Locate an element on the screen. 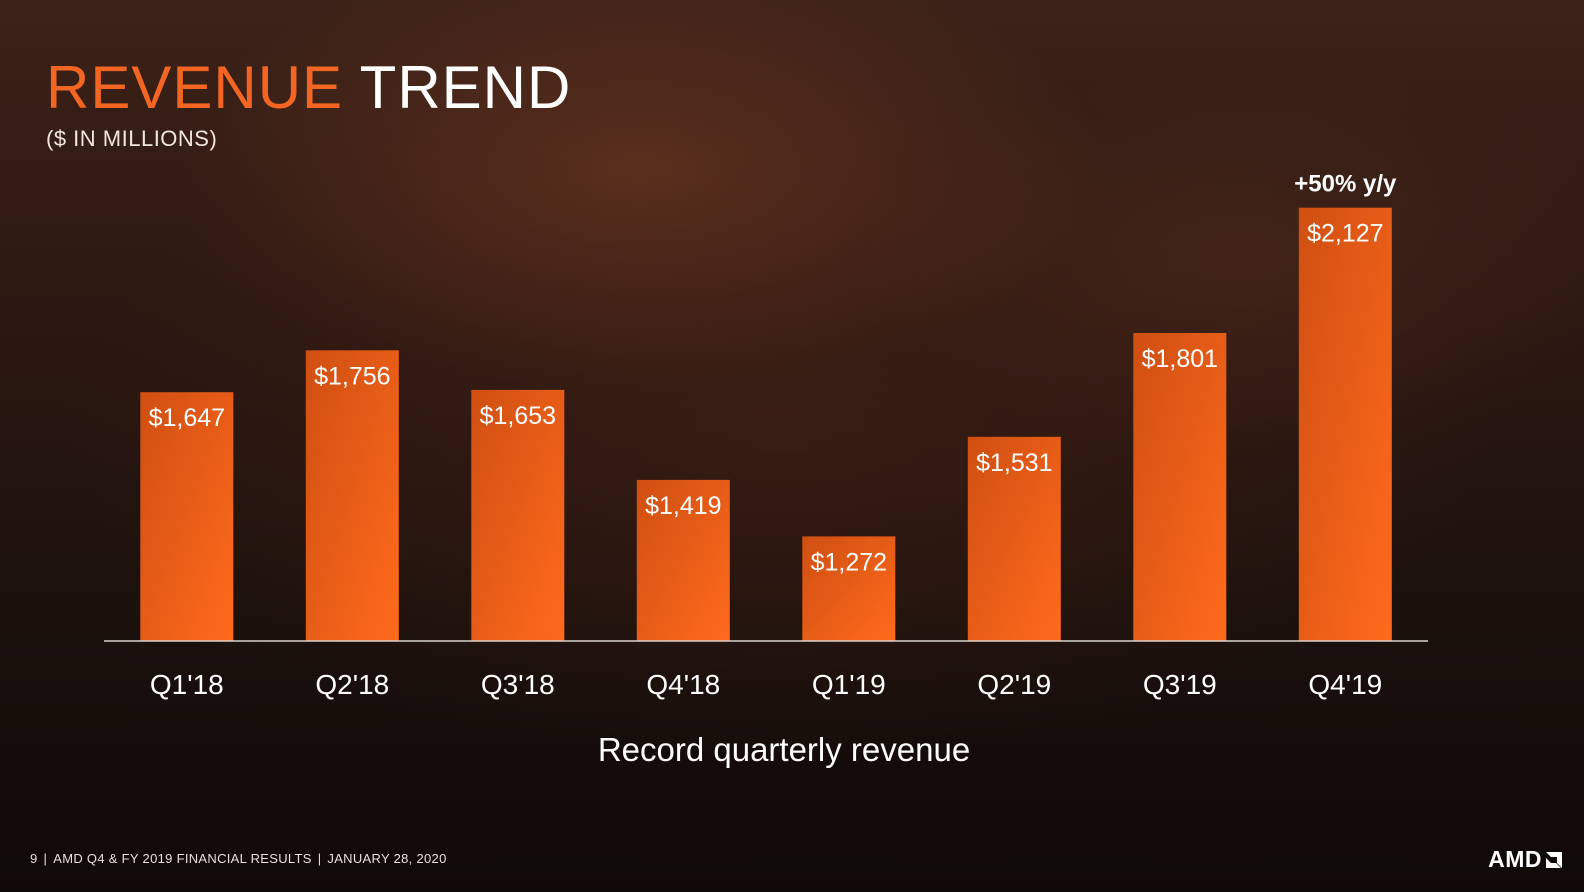 The height and width of the screenshot is (892, 1584). amd-logo: AMD is located at coordinates (1526, 859).